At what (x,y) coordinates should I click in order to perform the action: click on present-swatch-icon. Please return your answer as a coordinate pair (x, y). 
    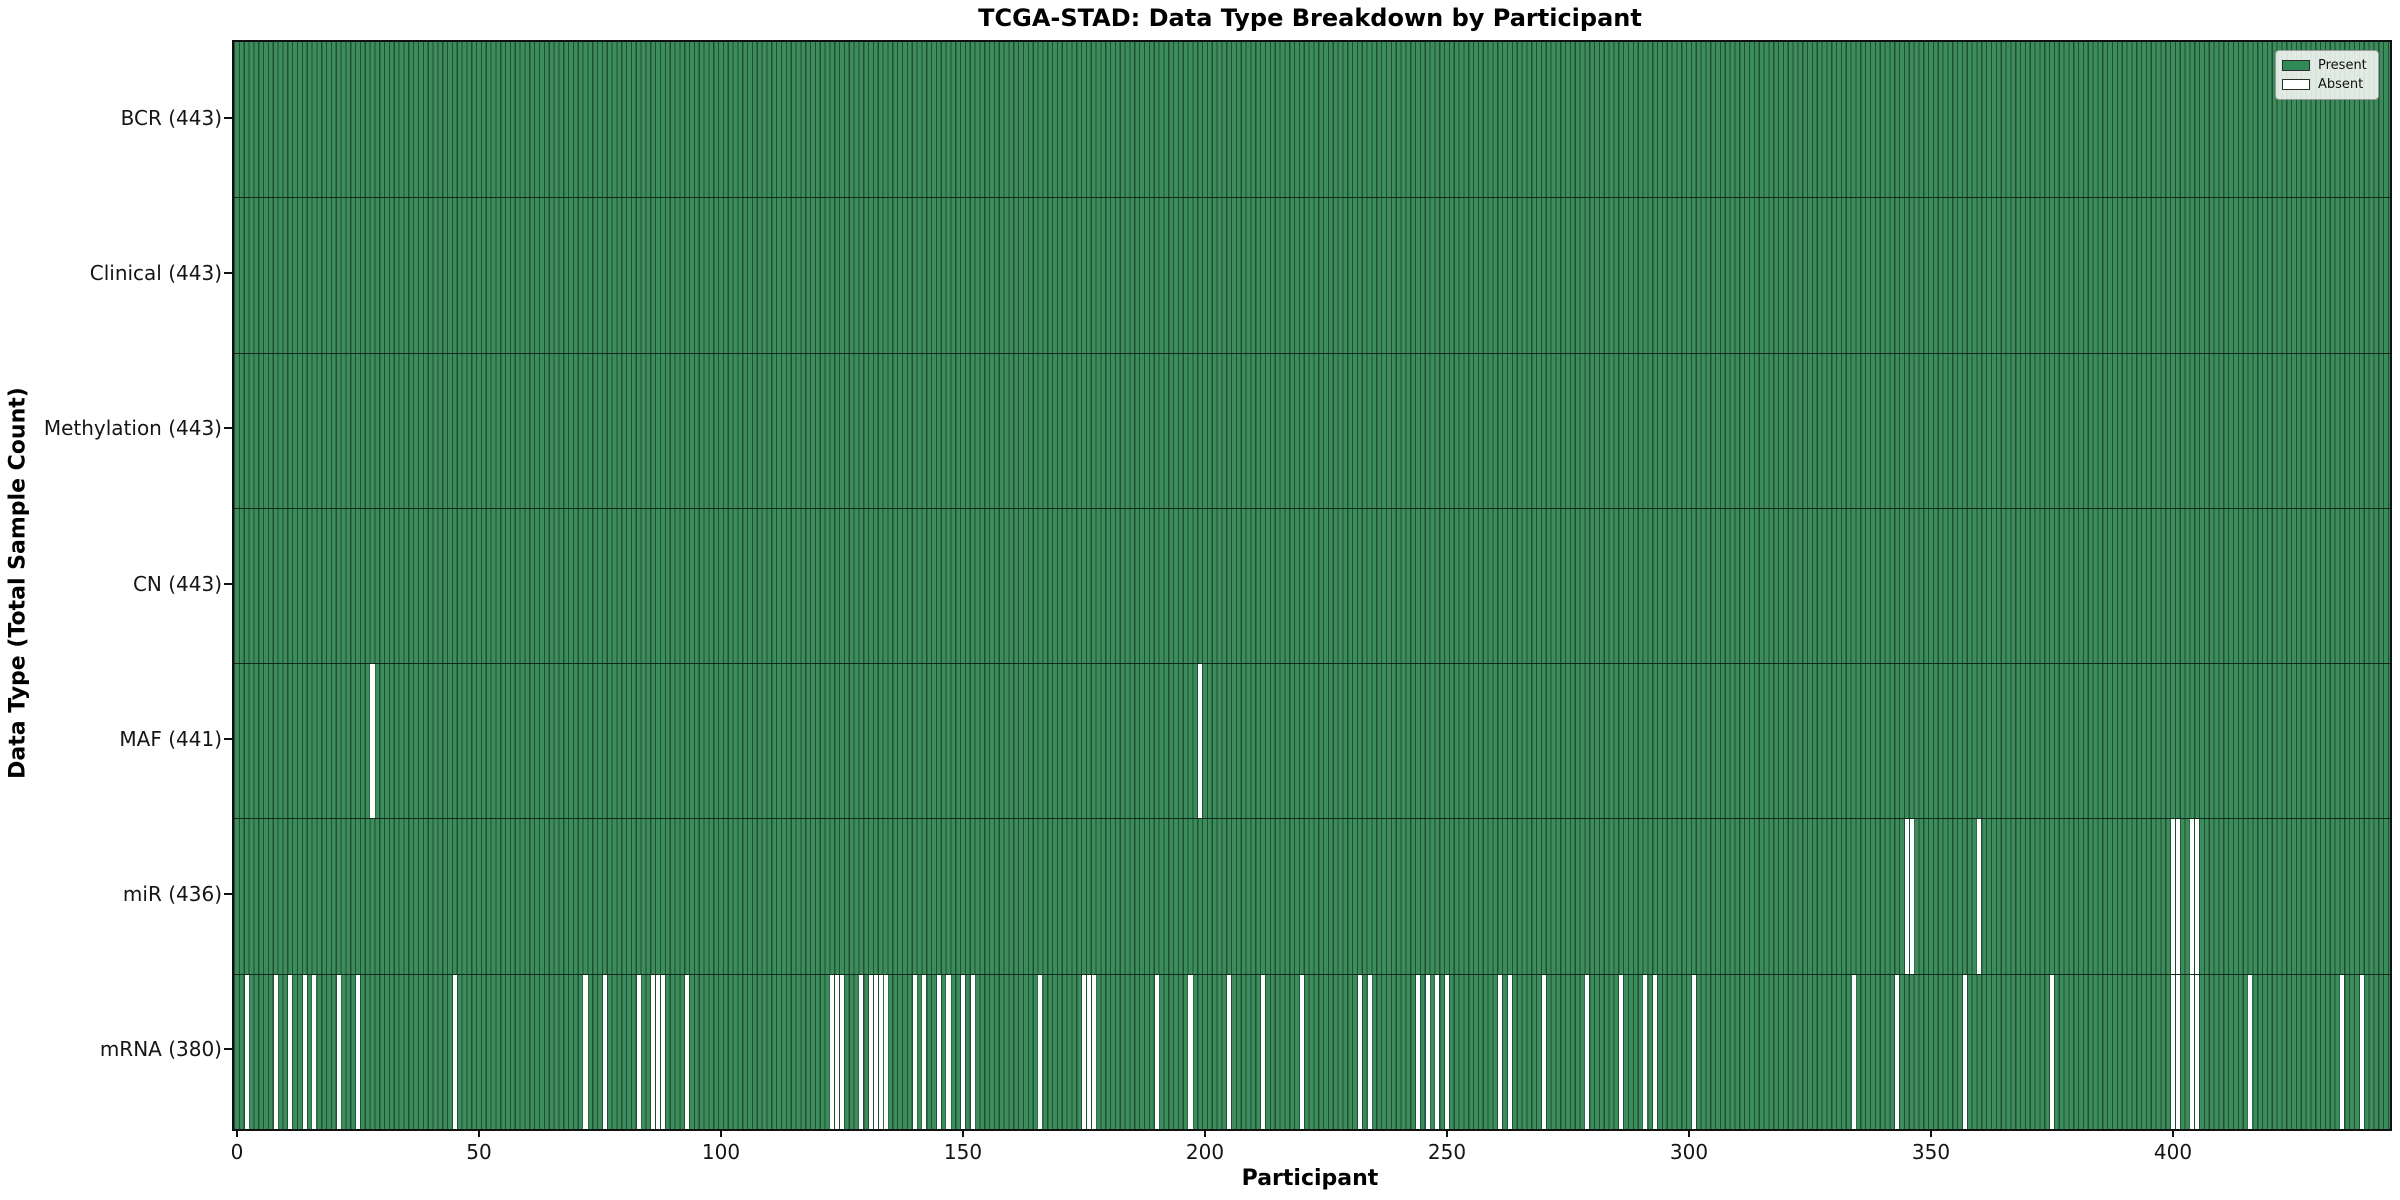
    Looking at the image, I should click on (2296, 65).